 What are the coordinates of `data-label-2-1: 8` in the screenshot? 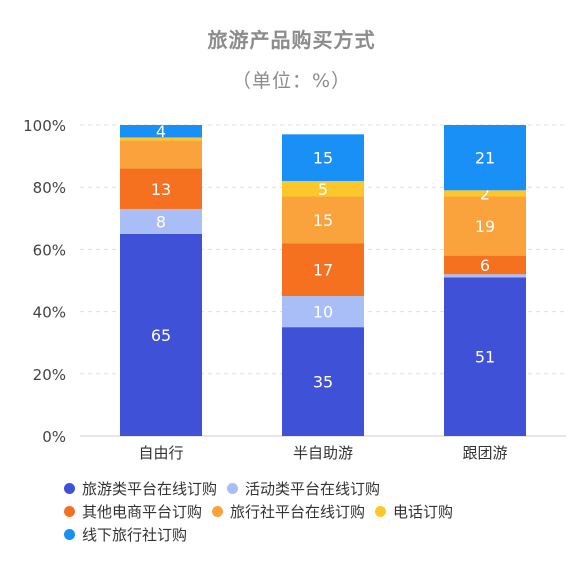 It's located at (161, 221).